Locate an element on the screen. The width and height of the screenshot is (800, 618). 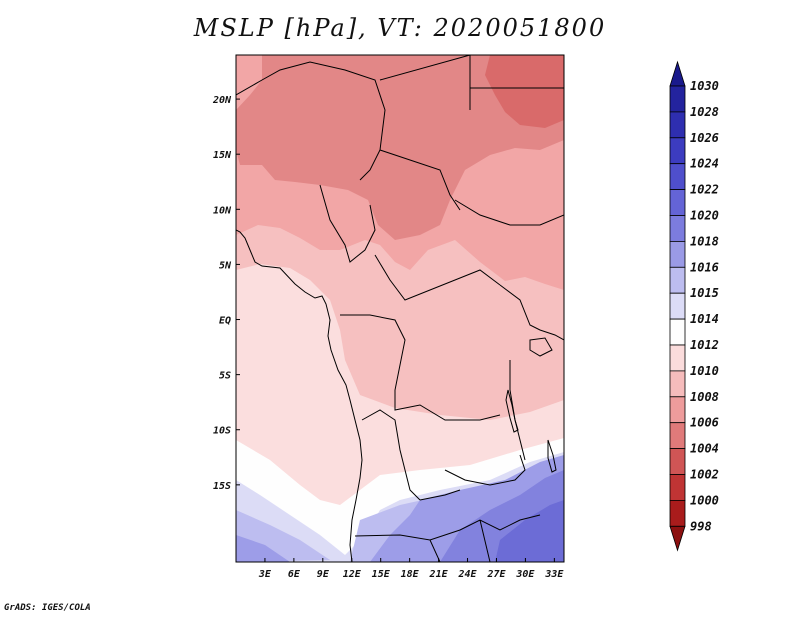
y-axis: 20N 15N 10N 5N EQ 5S 10S 15S is located at coordinates (226, 293).